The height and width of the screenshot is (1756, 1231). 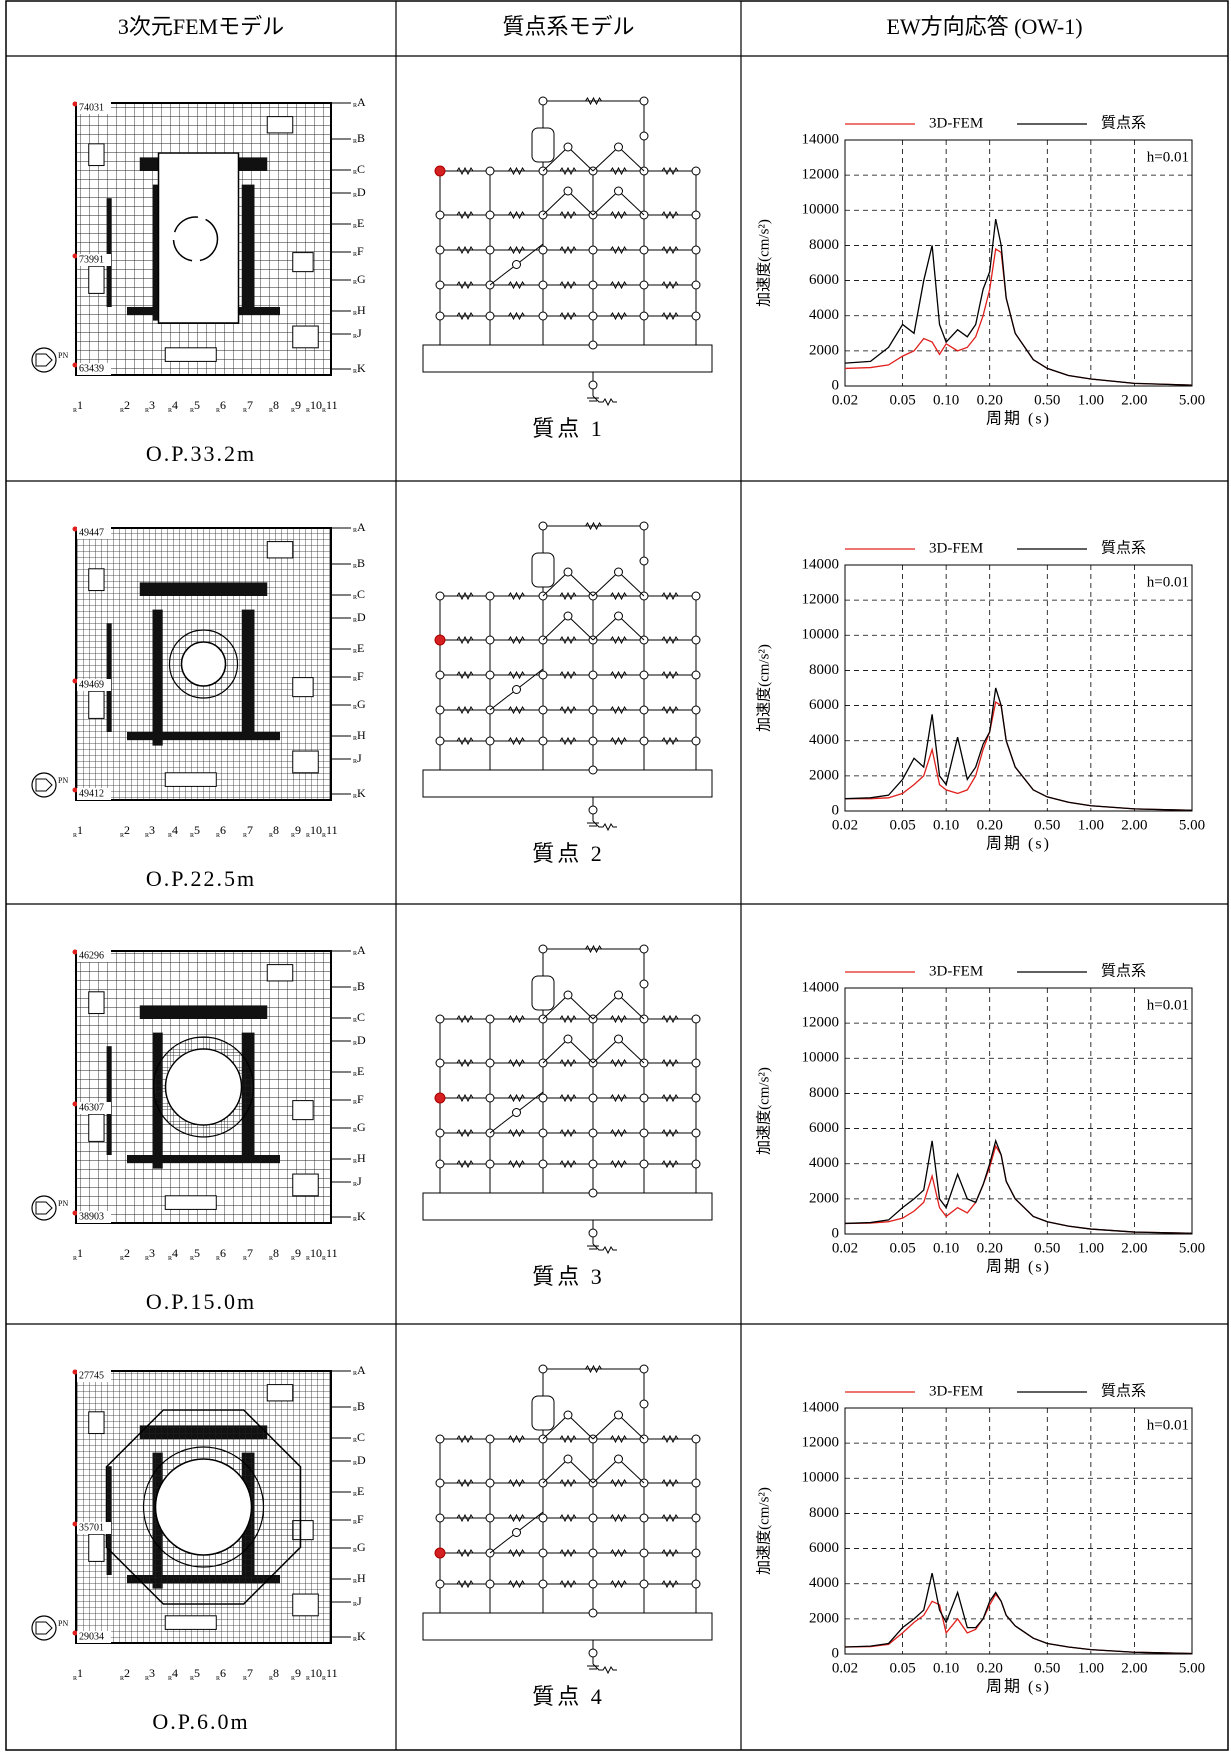 What do you see at coordinates (361, 279) in the screenshot?
I see `grid-label: G` at bounding box center [361, 279].